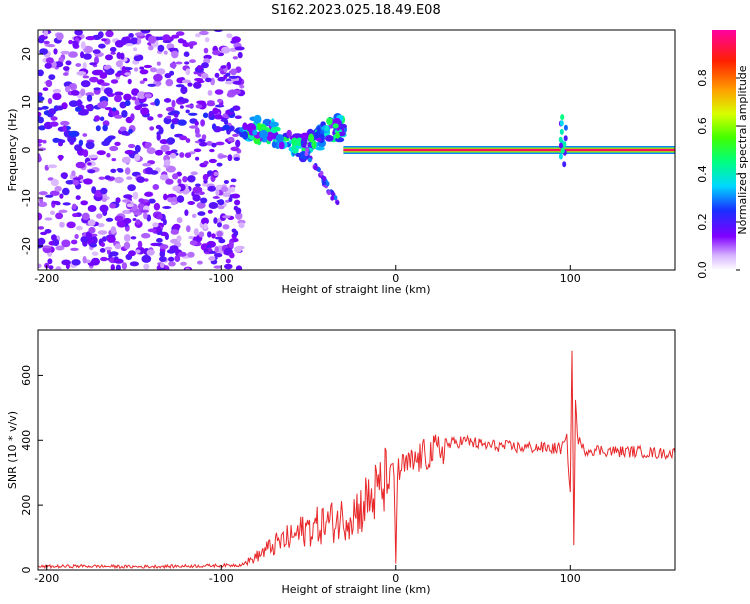  What do you see at coordinates (26, 505) in the screenshot?
I see `snr-y-tick-label: 200` at bounding box center [26, 505].